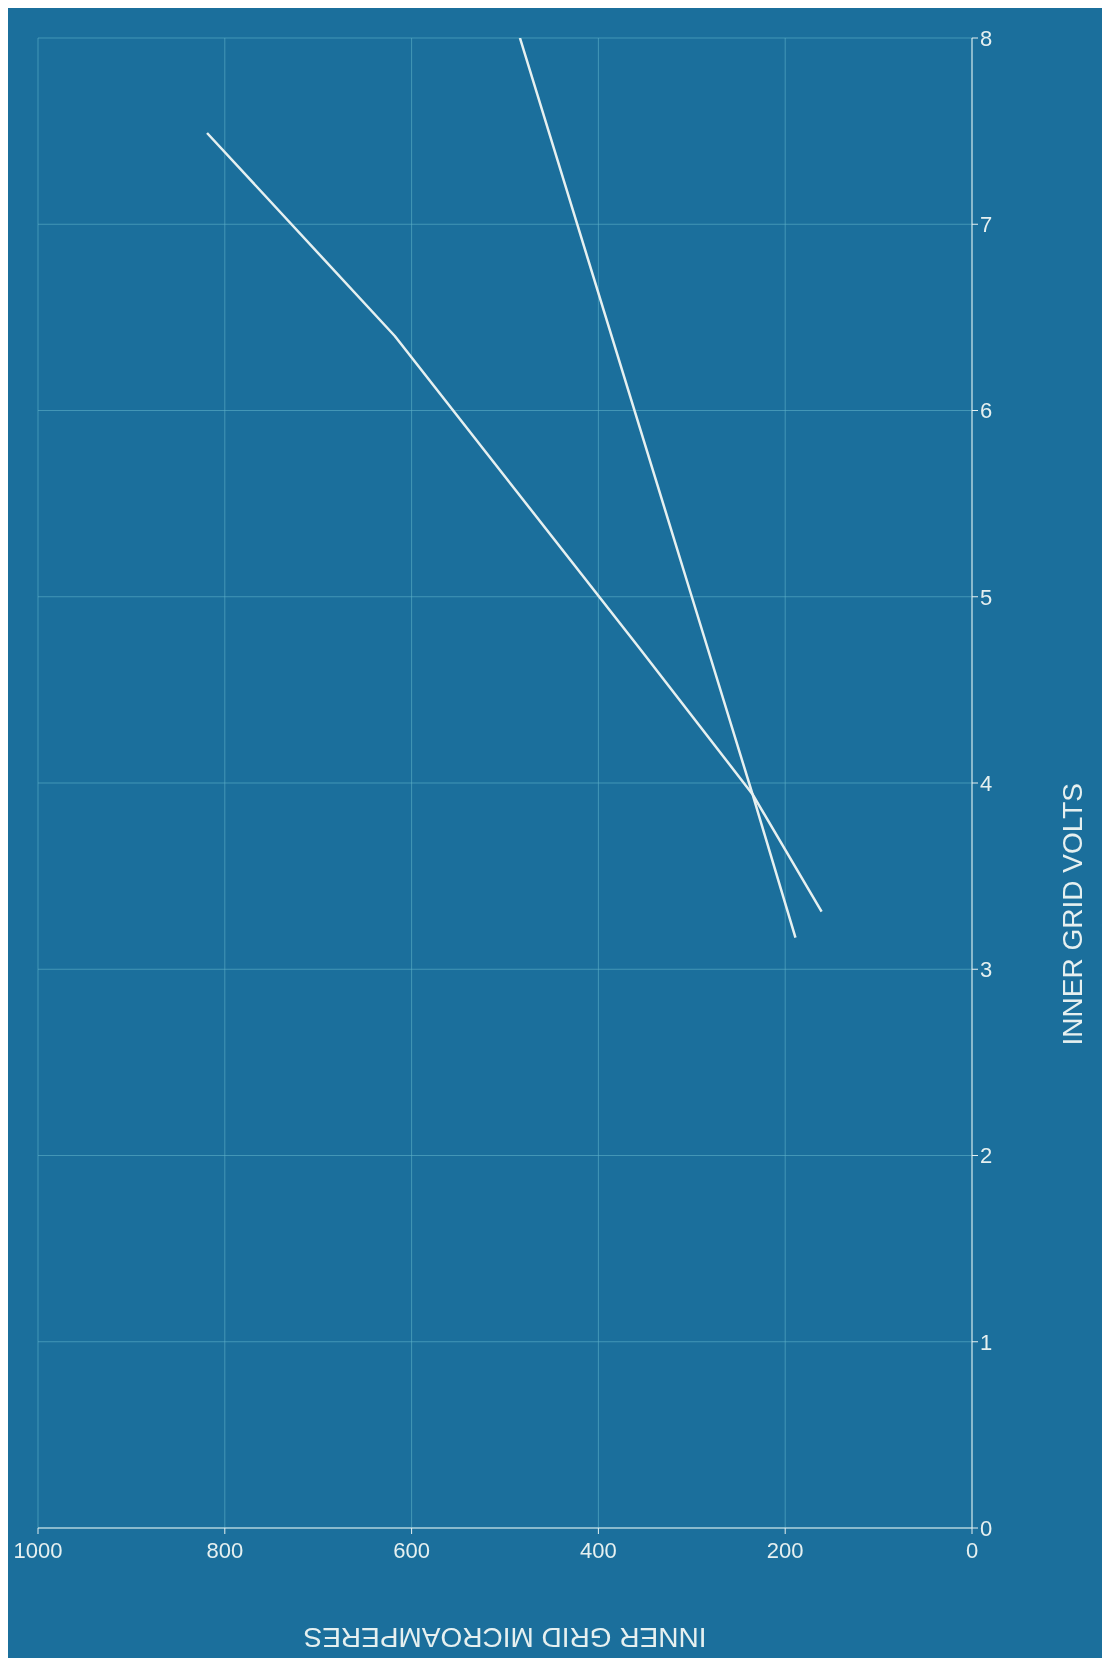 Image resolution: width=1110 pixels, height=1668 pixels. I want to click on x-tick-label: 800, so click(225, 1550).